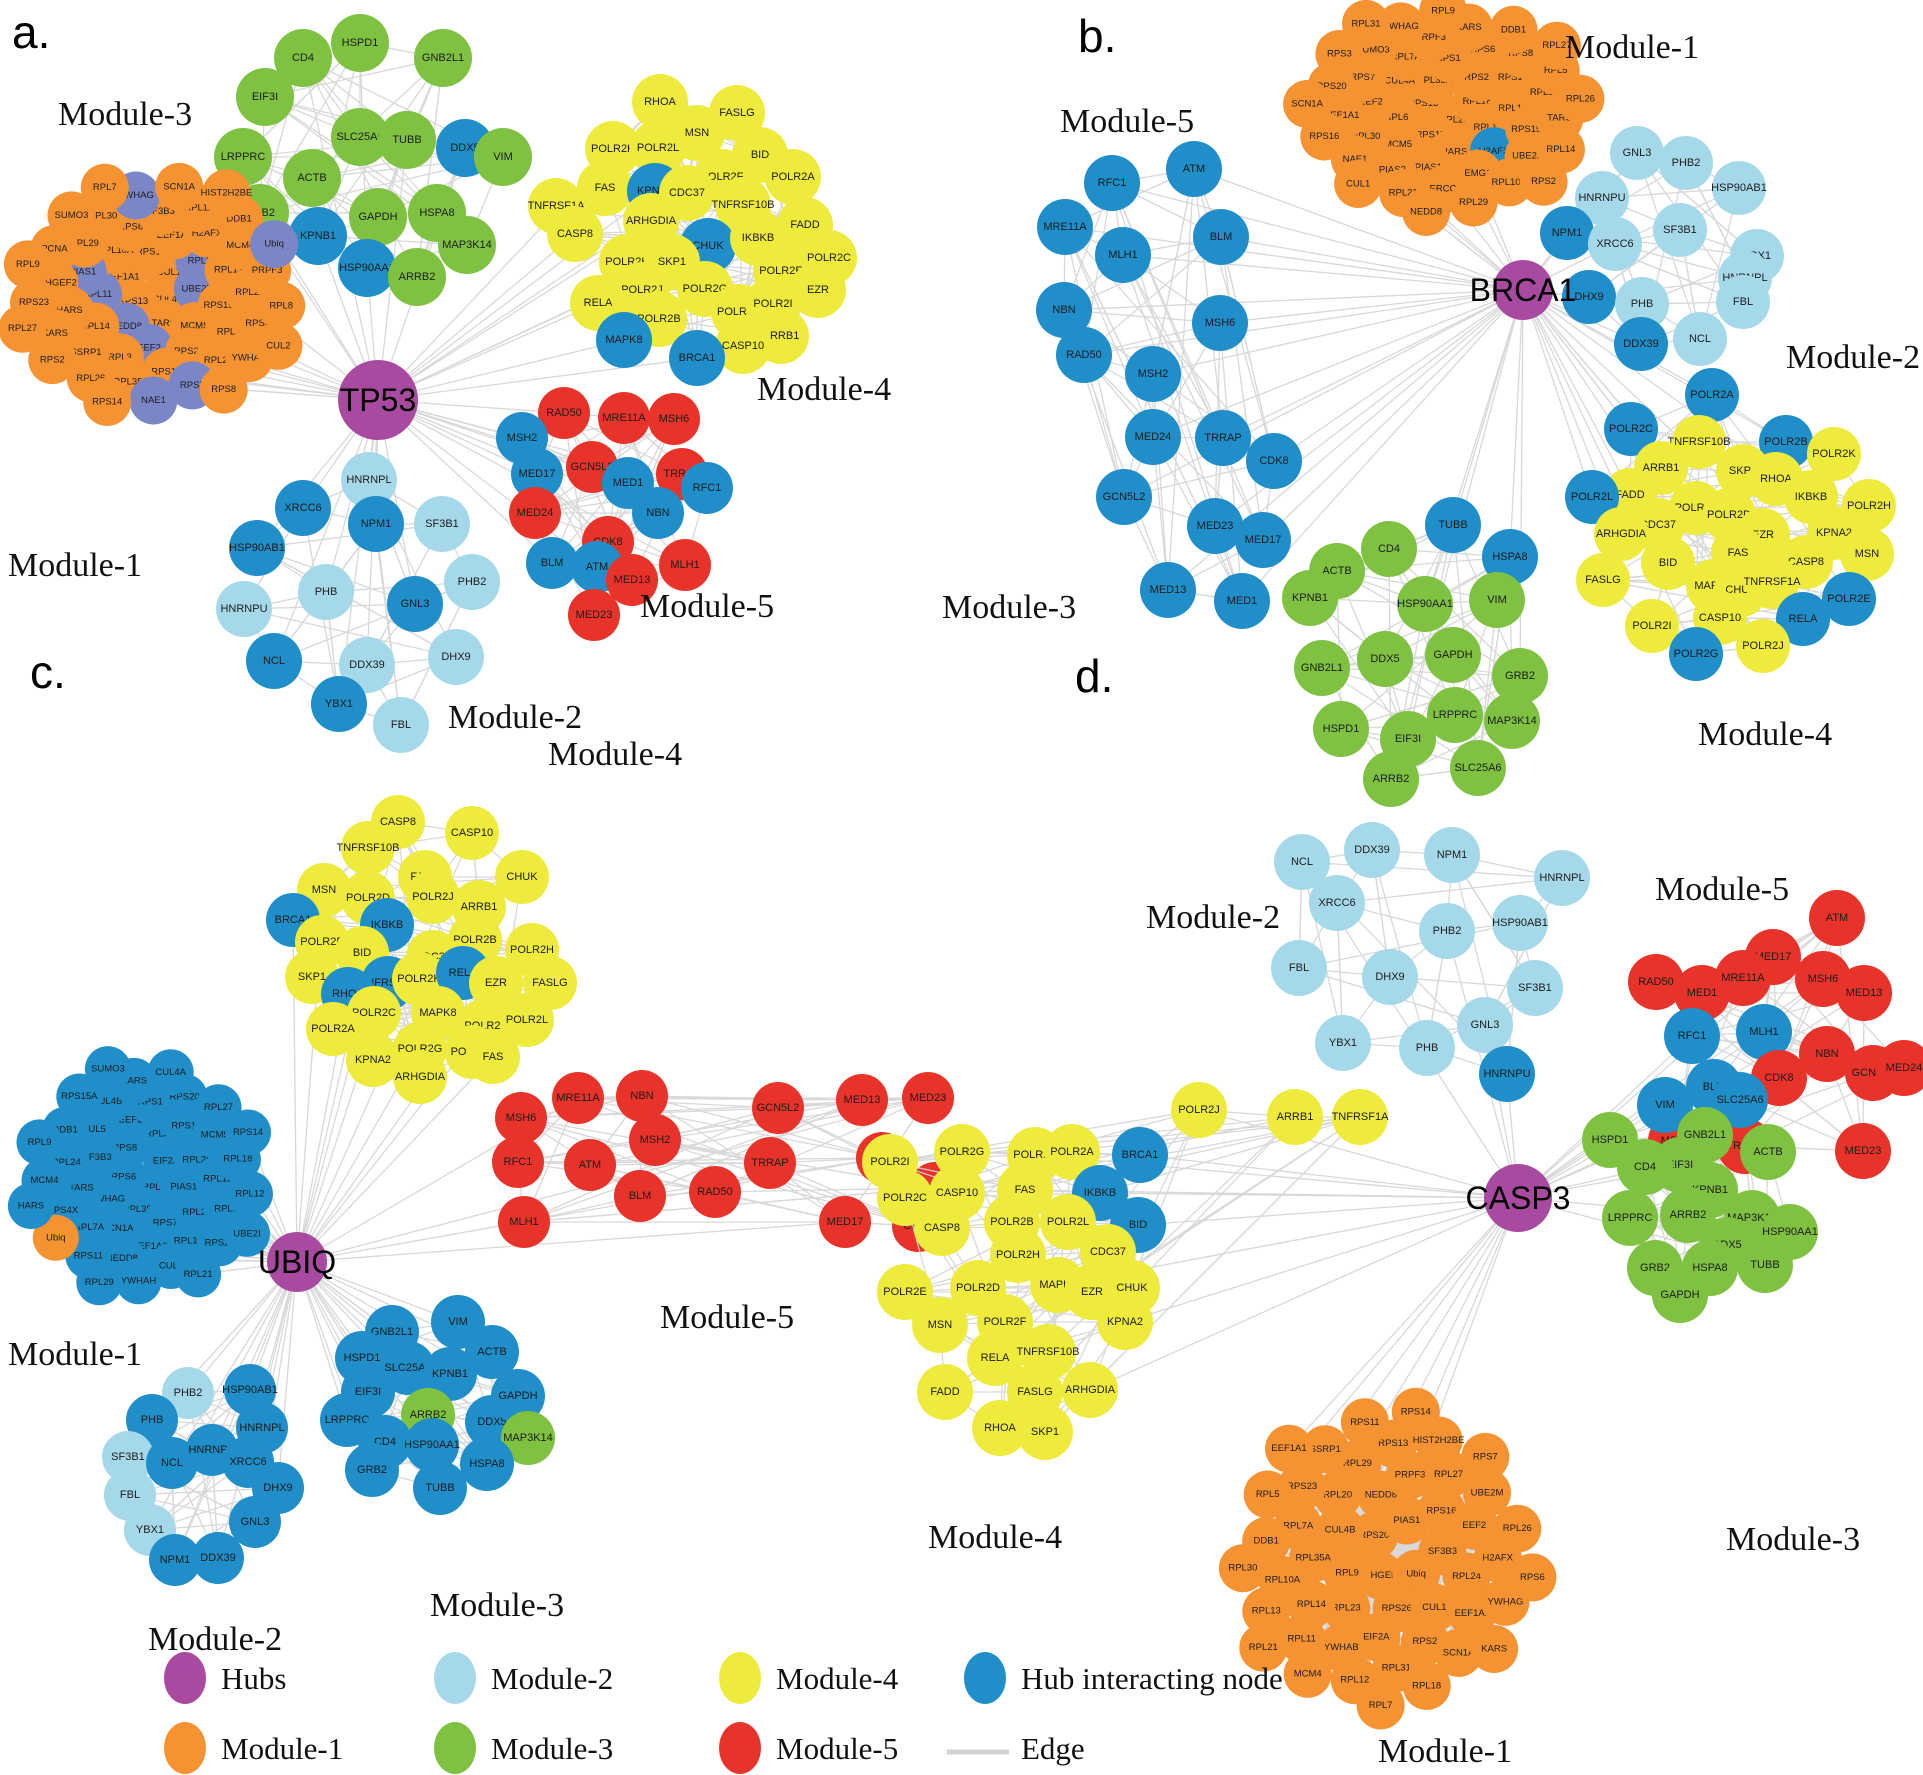 This screenshot has height=1775, width=1923. What do you see at coordinates (66, 1162) in the screenshot?
I see `node-label-RPL24: RPL24` at bounding box center [66, 1162].